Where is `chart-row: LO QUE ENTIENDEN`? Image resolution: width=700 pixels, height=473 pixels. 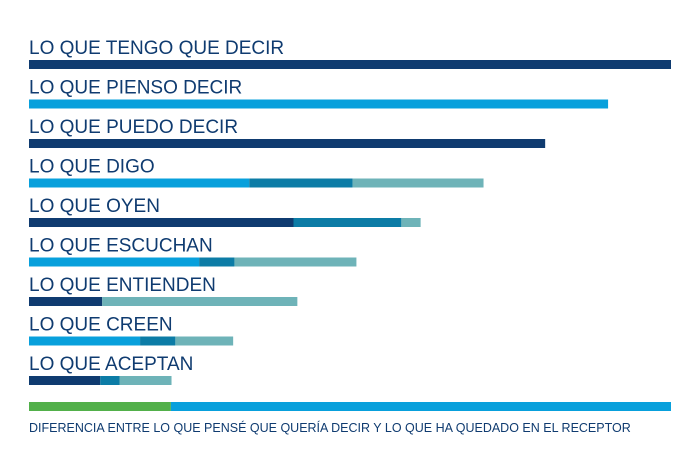
chart-row: LO QUE ENTIENDEN is located at coordinates (163, 290).